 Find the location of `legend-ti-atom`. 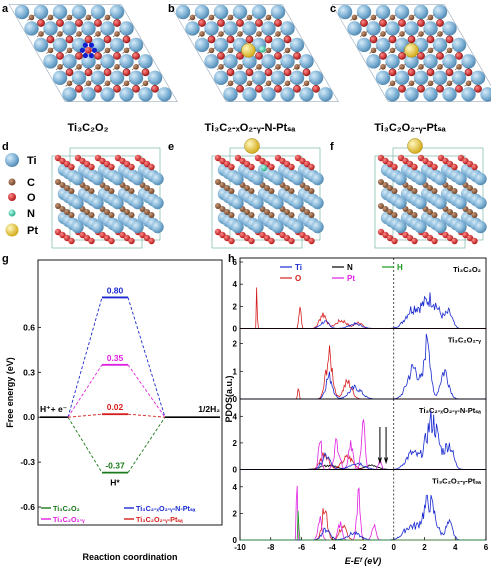

legend-ti-atom is located at coordinates (12, 160).